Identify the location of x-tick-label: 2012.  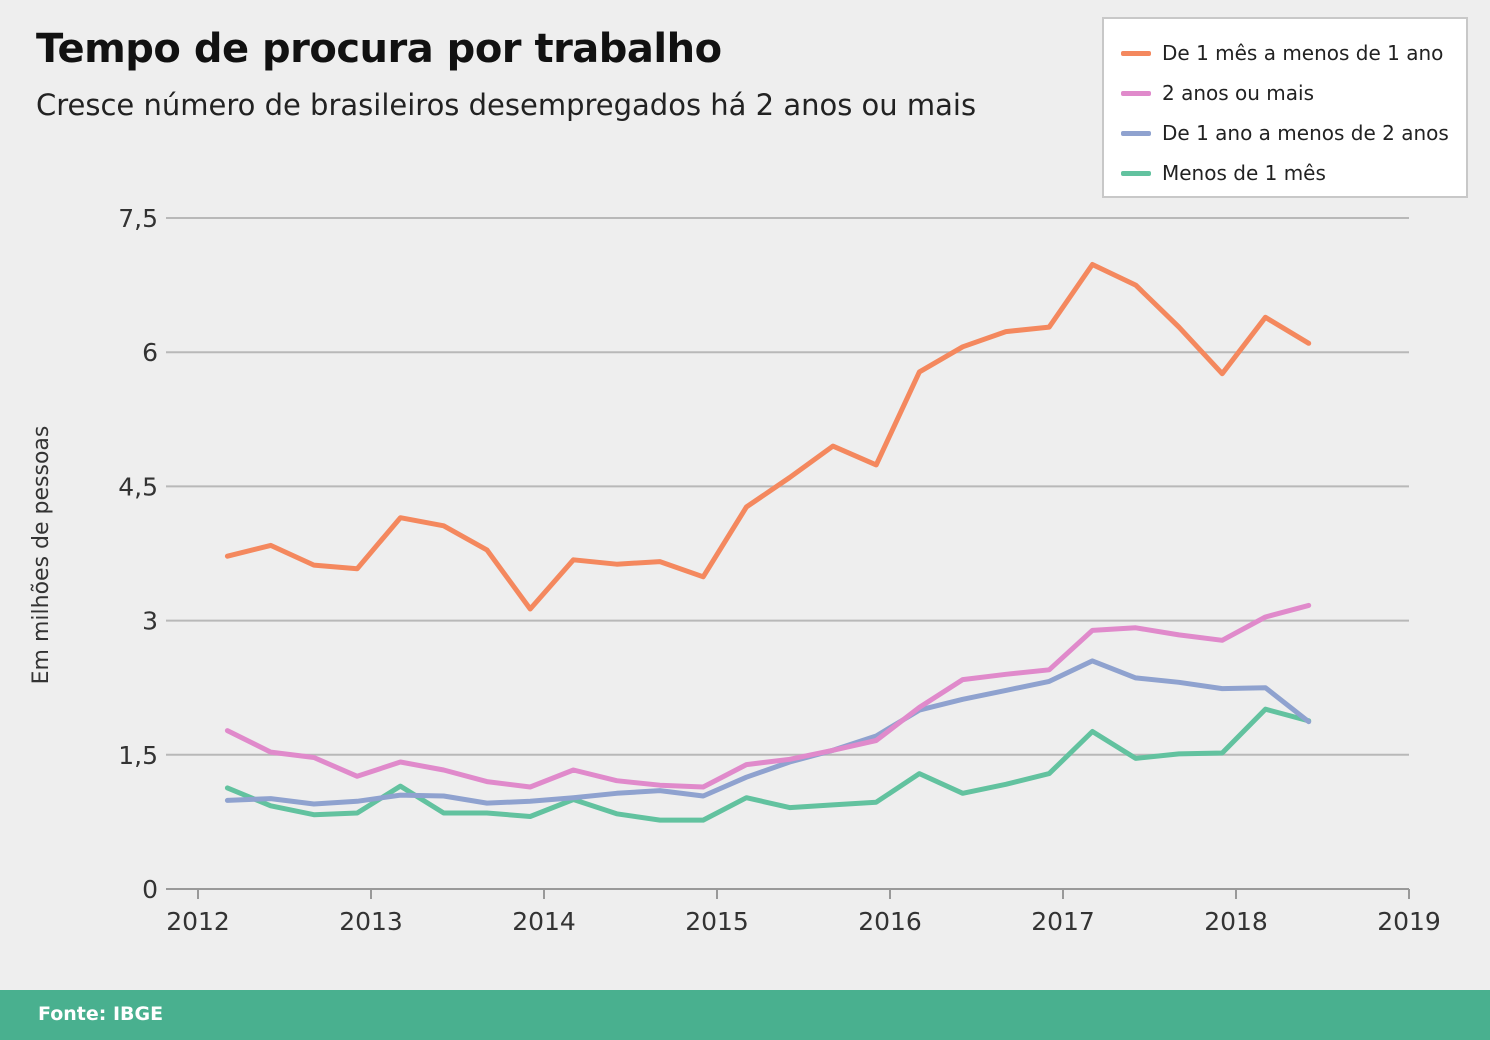
(198, 921).